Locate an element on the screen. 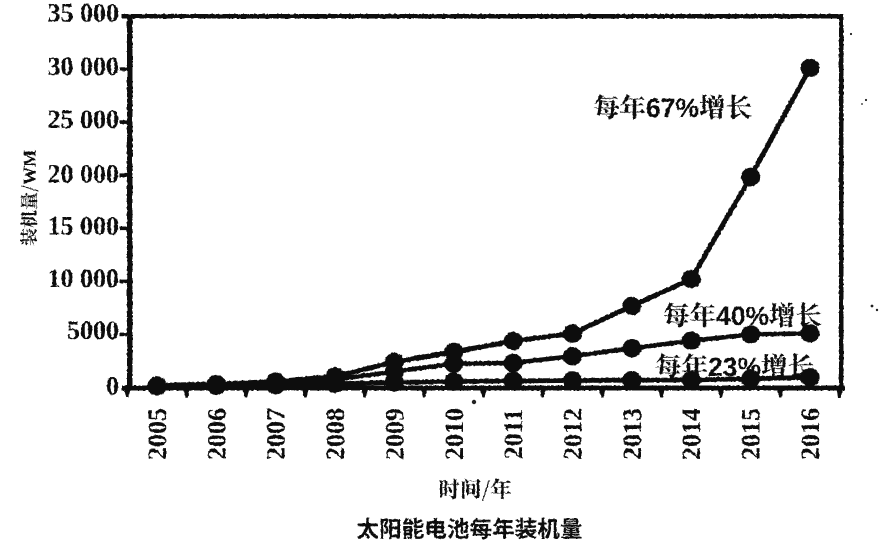  svg-text: 2006 is located at coordinates (216, 434).